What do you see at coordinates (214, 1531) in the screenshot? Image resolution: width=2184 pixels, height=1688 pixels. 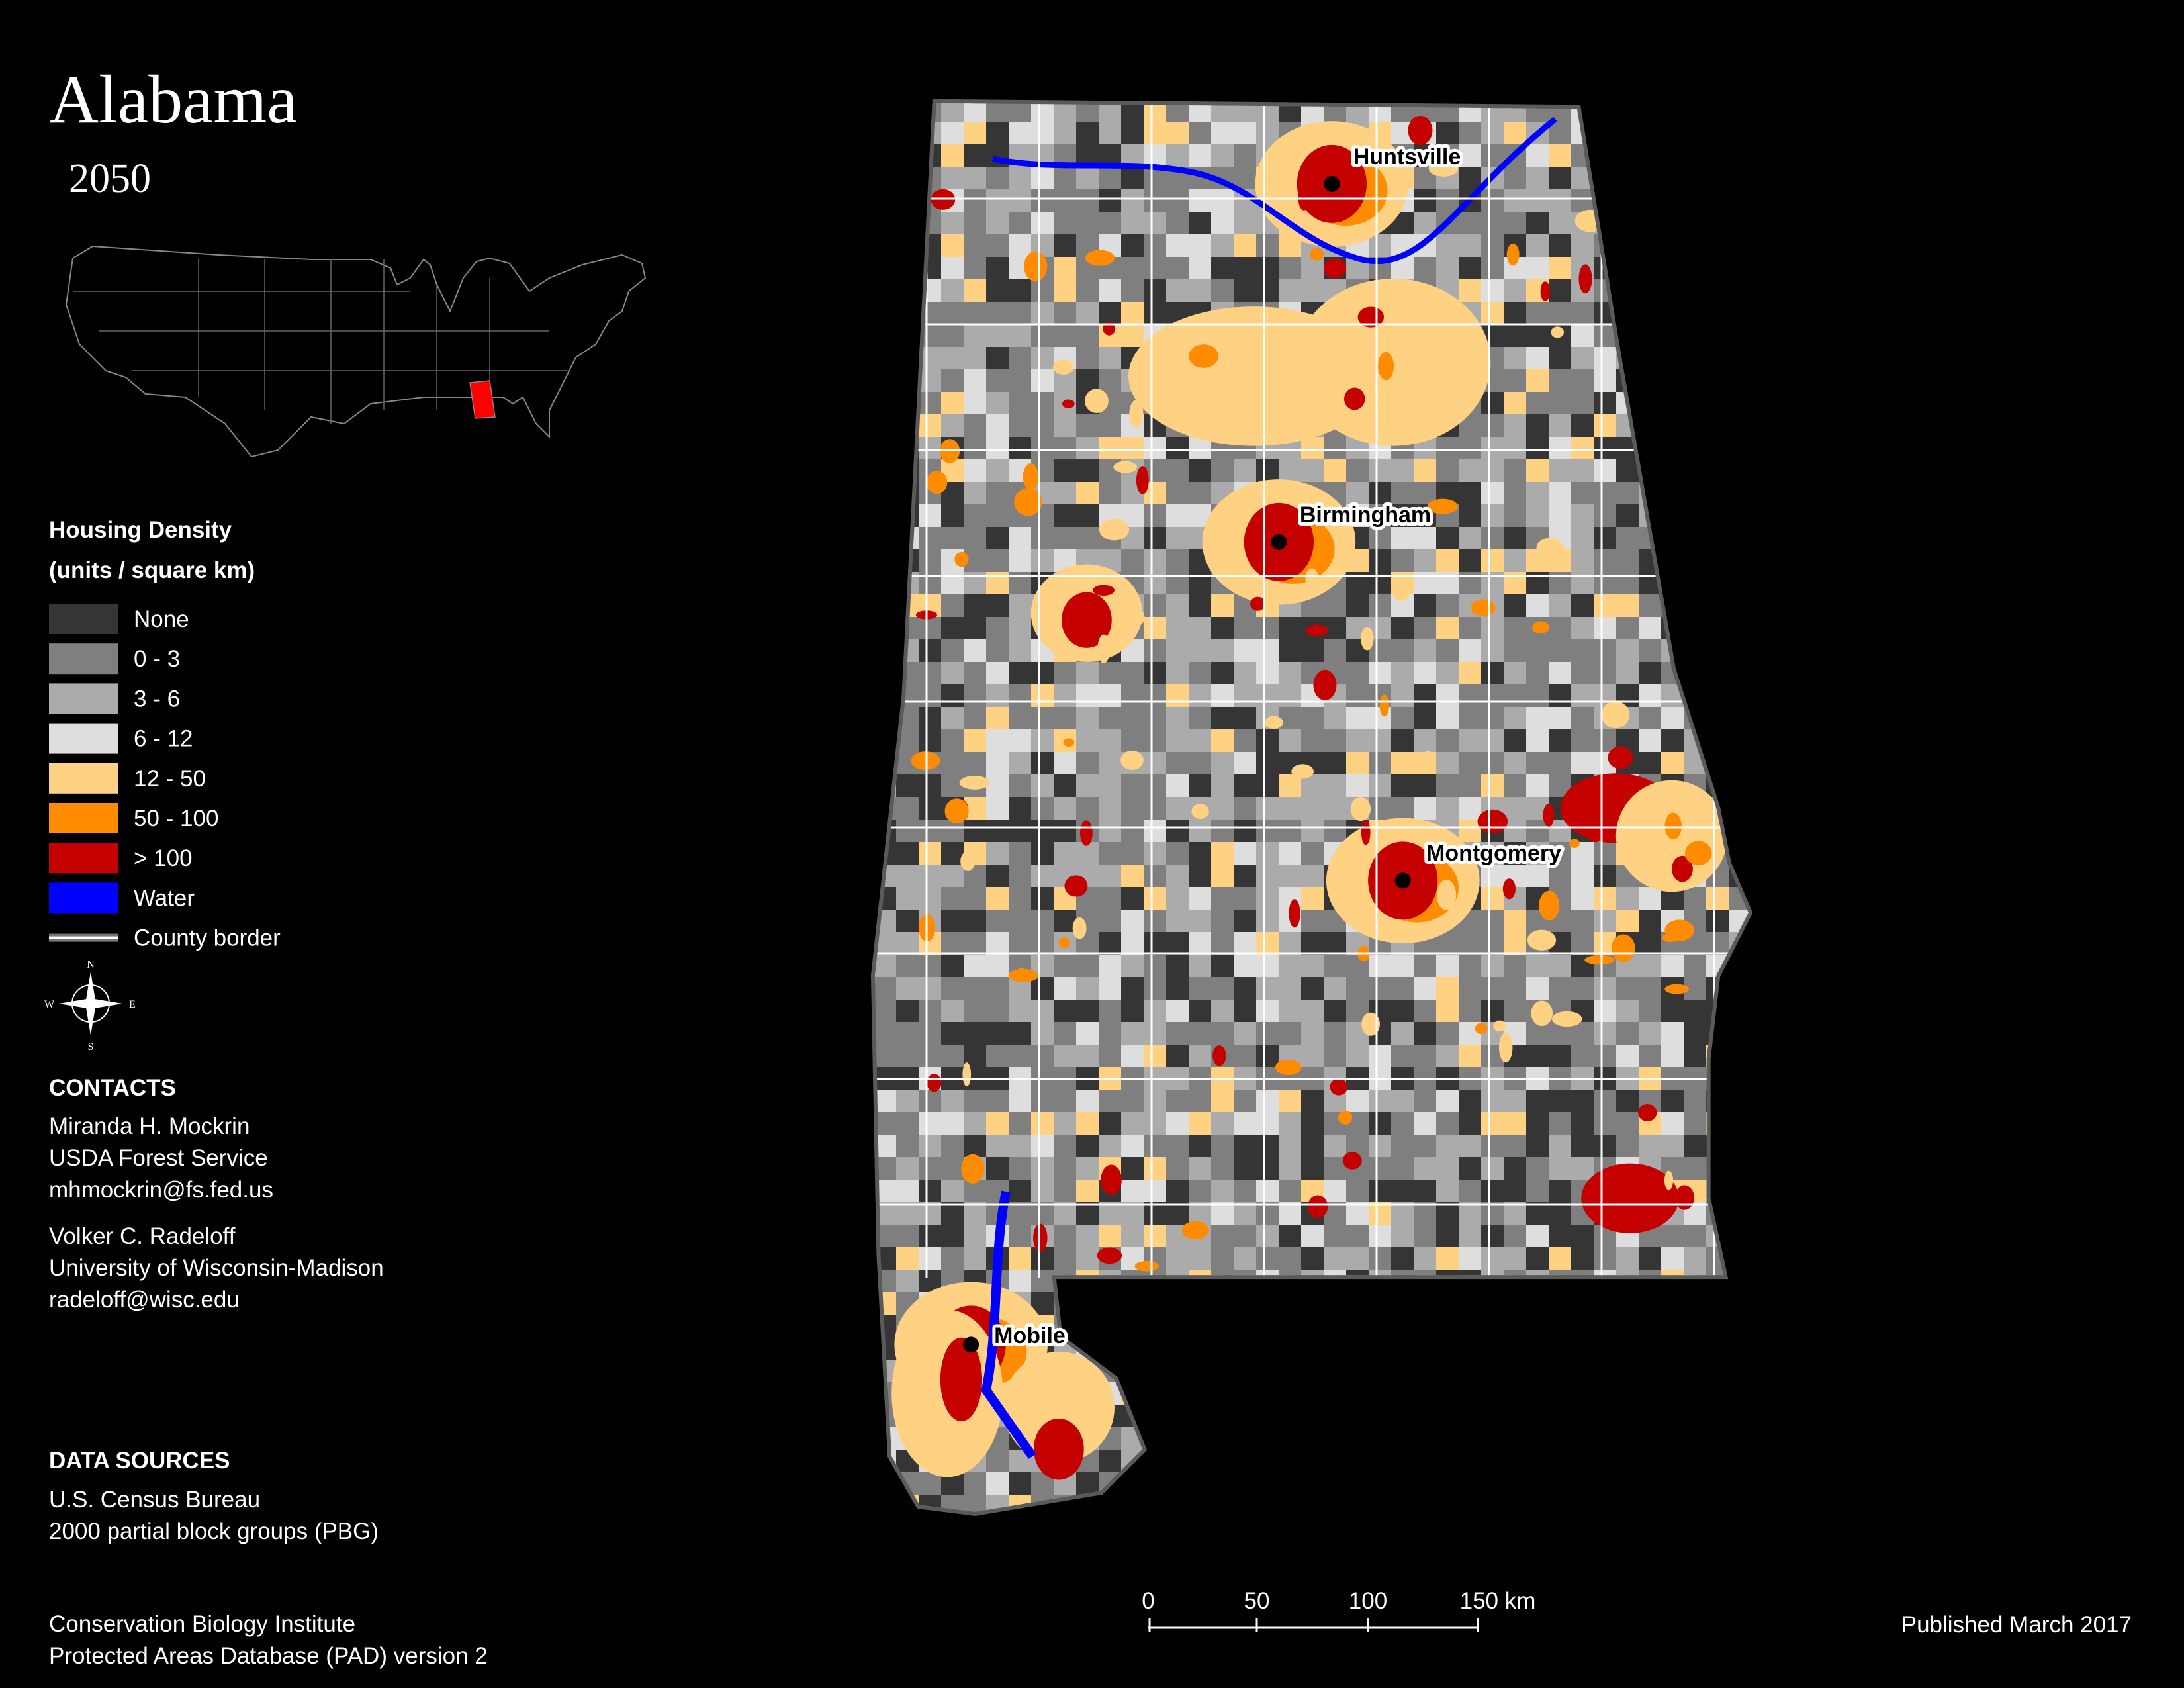 I see `source-line: 2000 partial block groups (PBG)` at bounding box center [214, 1531].